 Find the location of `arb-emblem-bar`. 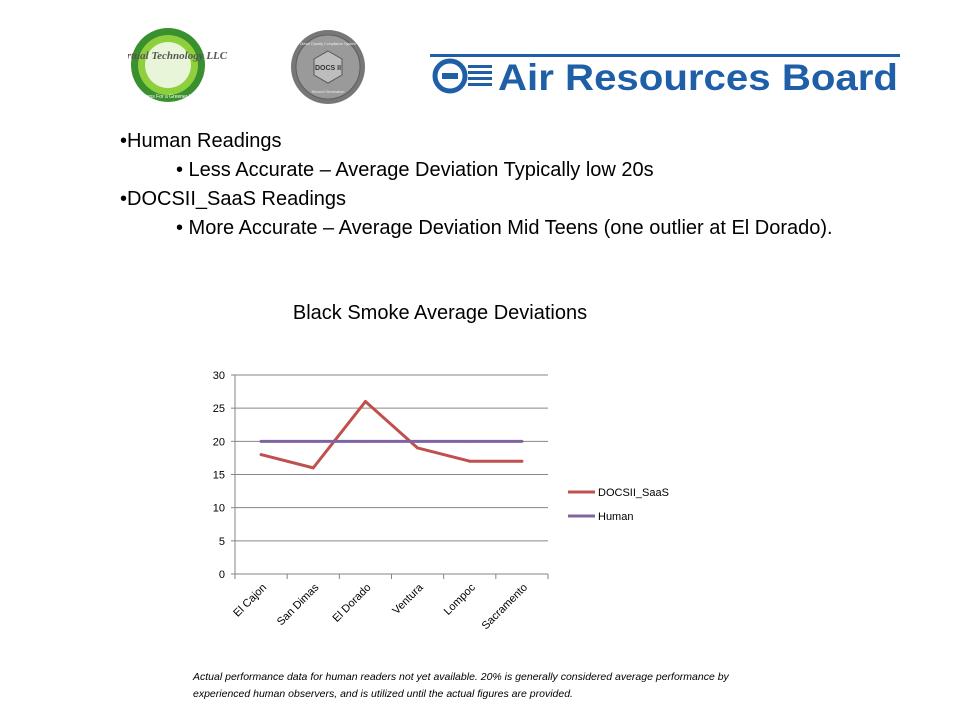

arb-emblem-bar is located at coordinates (450, 76).